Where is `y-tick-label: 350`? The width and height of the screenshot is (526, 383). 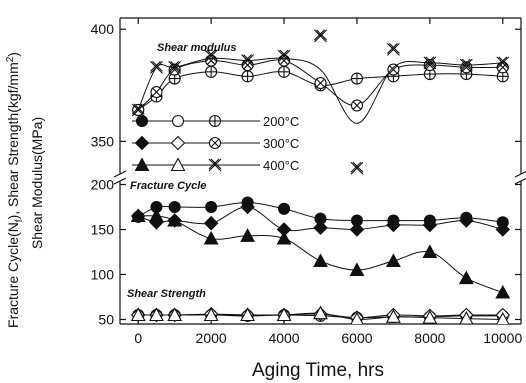
y-tick-label: 350 is located at coordinates (103, 141).